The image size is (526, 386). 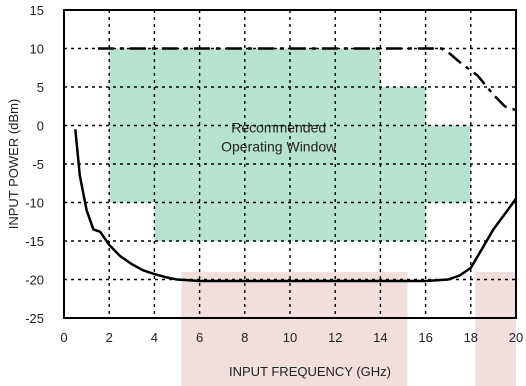 What do you see at coordinates (13, 164) in the screenshot?
I see `y-axis-label: INPUT POWER (dBm)` at bounding box center [13, 164].